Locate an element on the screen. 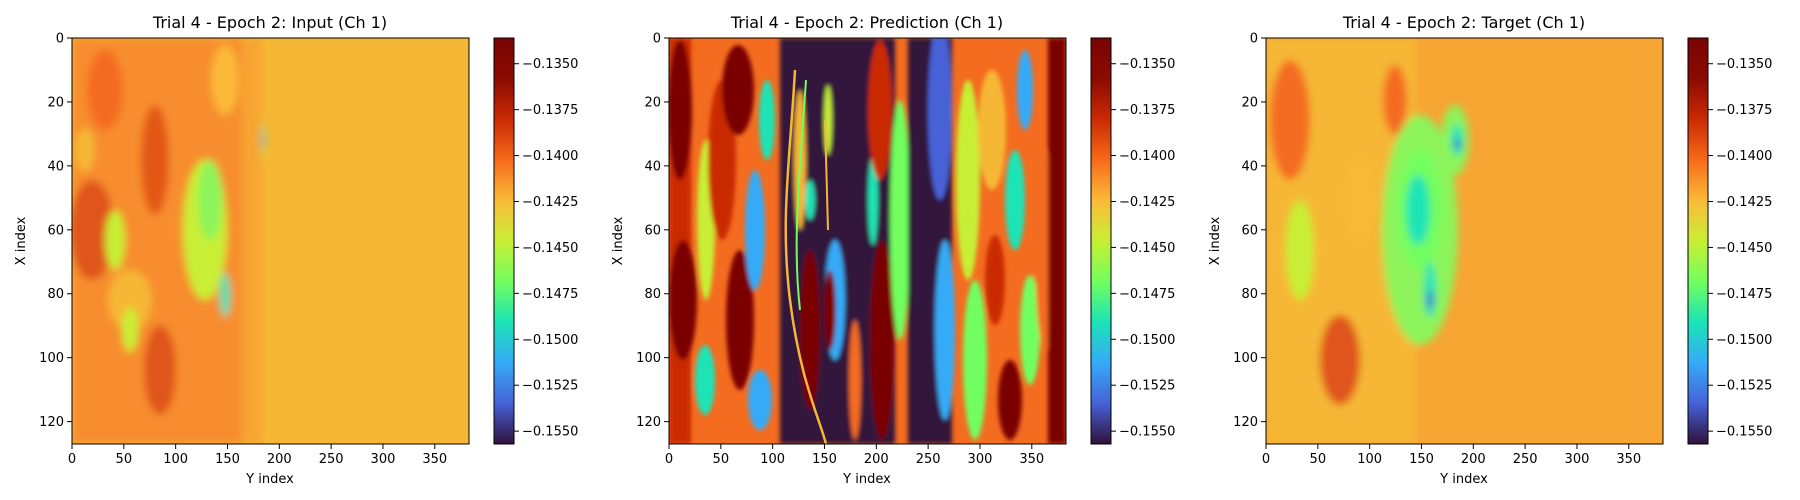  chart-title: Trial 4 - Epoch 2: Input (Ch 1) is located at coordinates (269, 22).